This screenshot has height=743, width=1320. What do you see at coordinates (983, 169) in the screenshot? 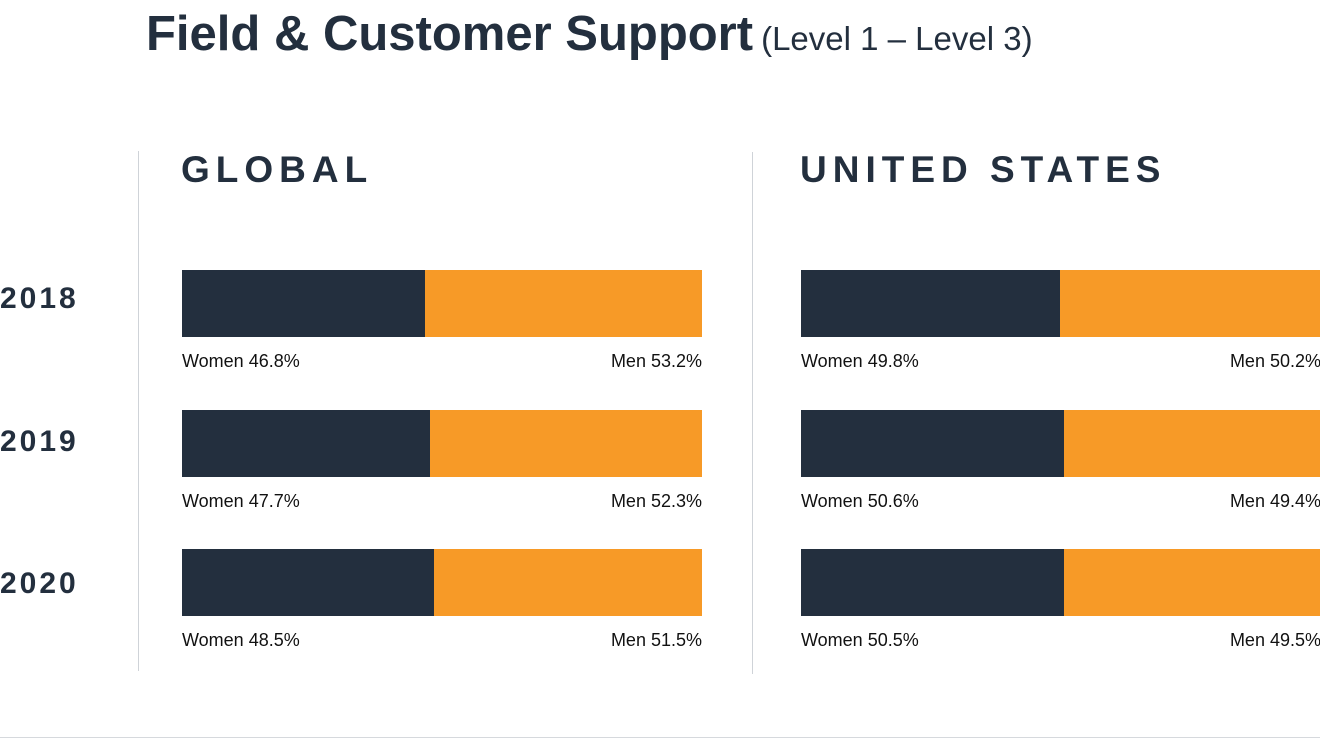
I see `panel-heading-united-states: UNITED STATES` at bounding box center [983, 169].